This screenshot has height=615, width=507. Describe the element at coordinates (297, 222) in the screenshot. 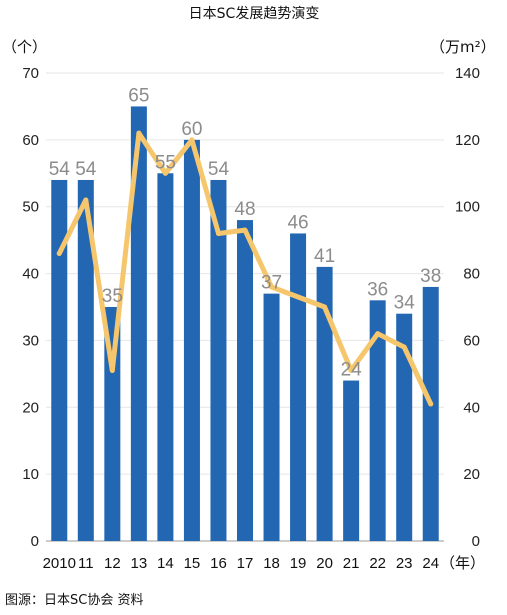

I see `data-label: 46` at that location.